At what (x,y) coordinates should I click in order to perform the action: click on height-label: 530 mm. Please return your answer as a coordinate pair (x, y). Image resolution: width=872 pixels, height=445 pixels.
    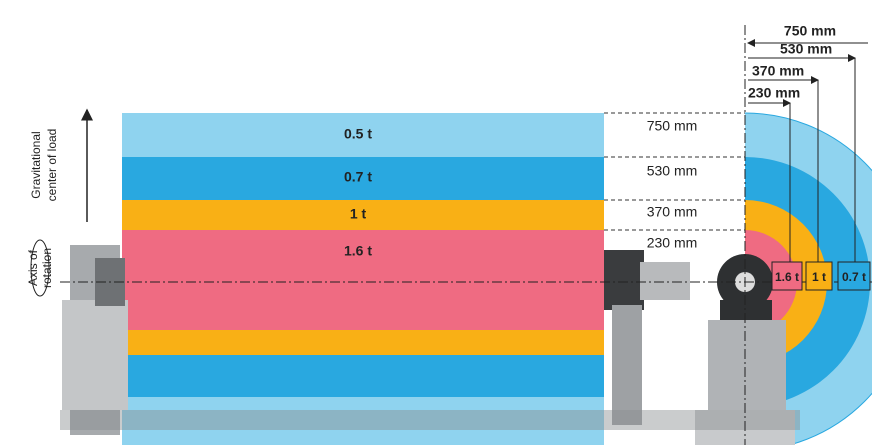
    Looking at the image, I should click on (672, 171).